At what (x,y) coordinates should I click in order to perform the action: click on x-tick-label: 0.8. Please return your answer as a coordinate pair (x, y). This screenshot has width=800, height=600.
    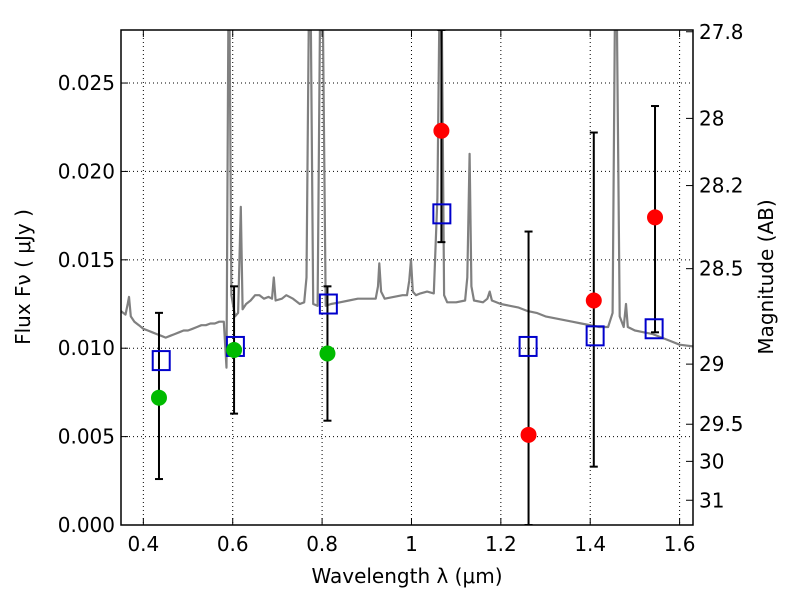
    Looking at the image, I should click on (322, 544).